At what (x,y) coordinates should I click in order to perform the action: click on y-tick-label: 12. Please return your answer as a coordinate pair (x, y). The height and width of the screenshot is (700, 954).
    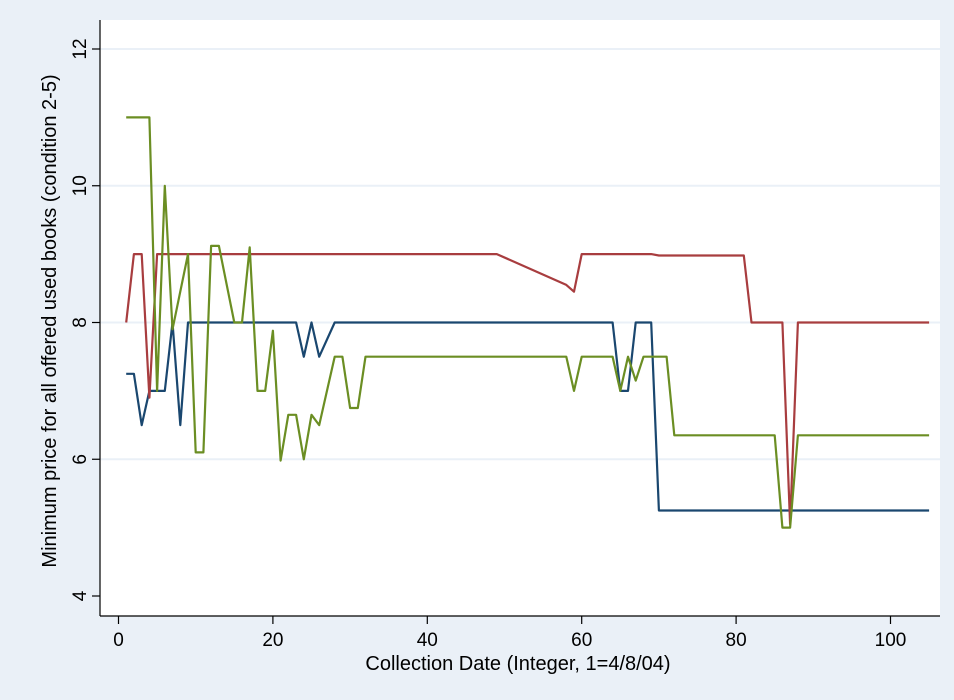
    Looking at the image, I should click on (80, 48).